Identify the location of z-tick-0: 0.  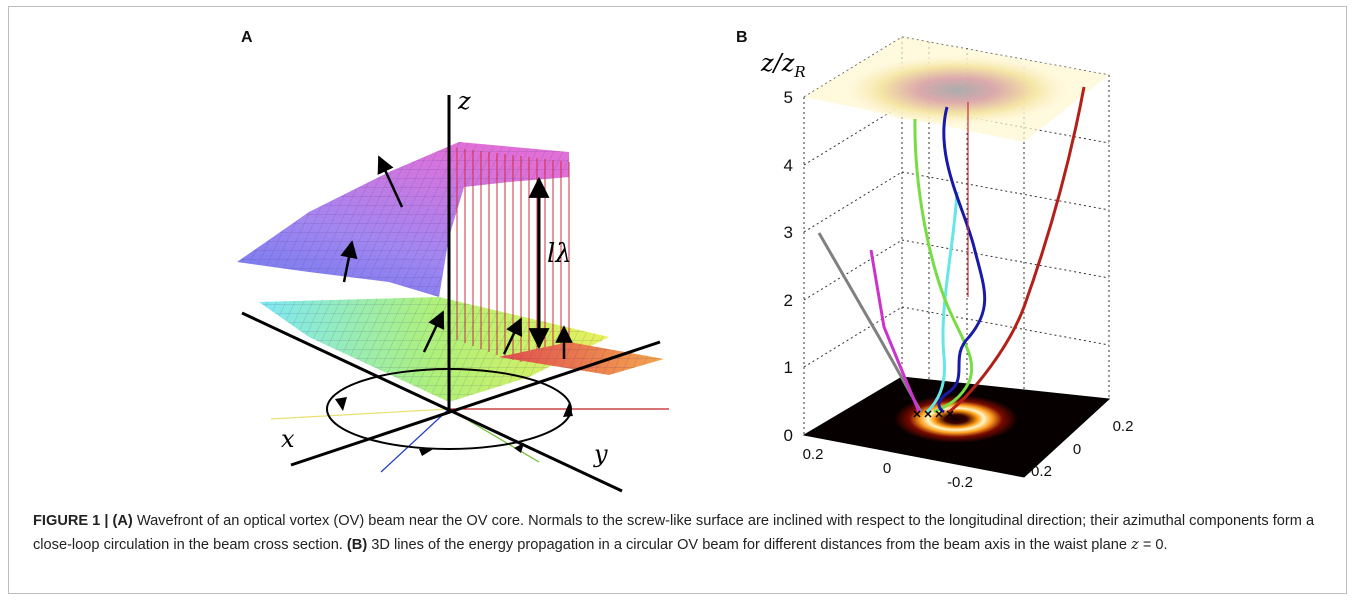
(788, 435).